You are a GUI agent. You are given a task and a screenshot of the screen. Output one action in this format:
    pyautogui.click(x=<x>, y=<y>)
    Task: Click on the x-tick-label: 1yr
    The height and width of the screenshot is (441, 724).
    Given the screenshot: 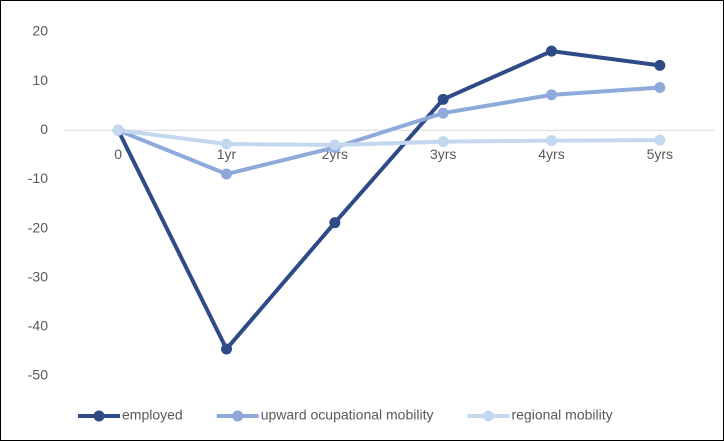 What is the action you would take?
    pyautogui.click(x=227, y=154)
    